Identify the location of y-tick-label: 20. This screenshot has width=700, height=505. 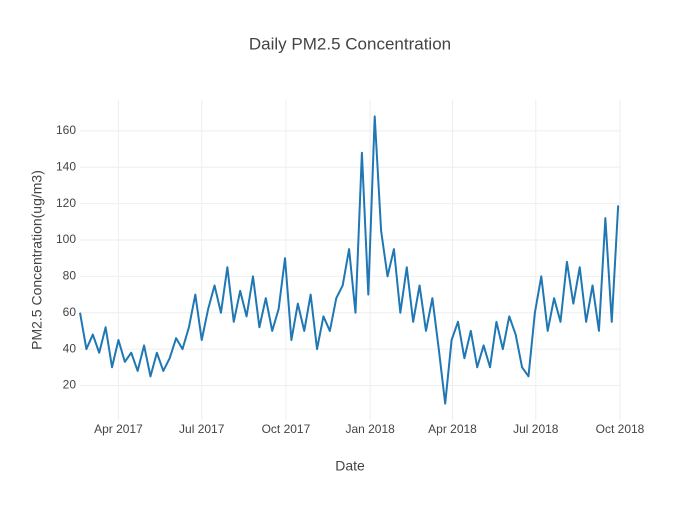
(70, 385).